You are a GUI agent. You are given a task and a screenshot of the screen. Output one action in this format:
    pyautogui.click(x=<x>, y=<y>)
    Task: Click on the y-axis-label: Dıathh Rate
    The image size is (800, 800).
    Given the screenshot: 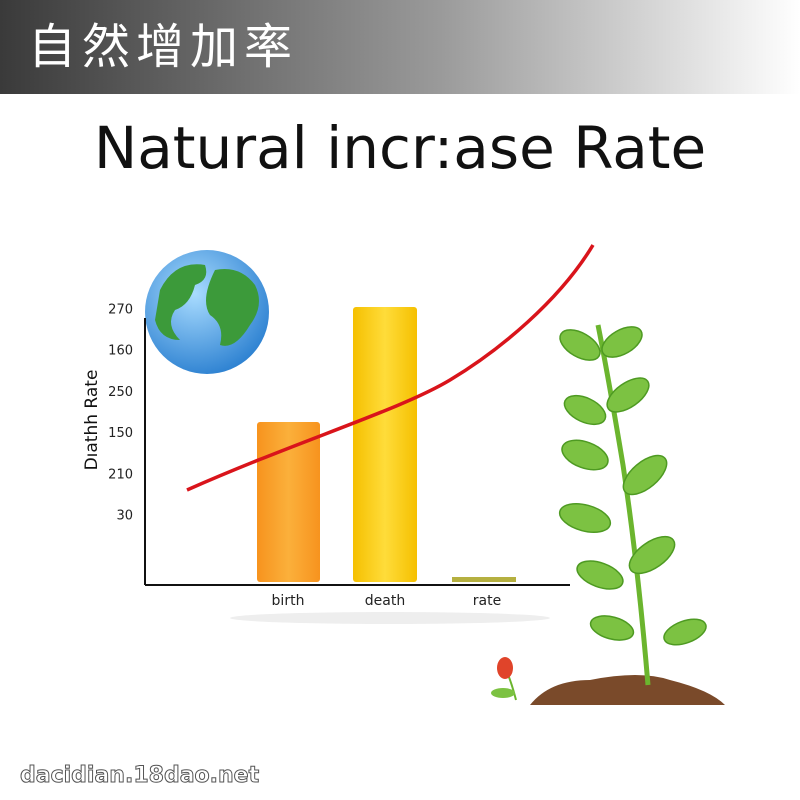 What is the action you would take?
    pyautogui.click(x=92, y=420)
    